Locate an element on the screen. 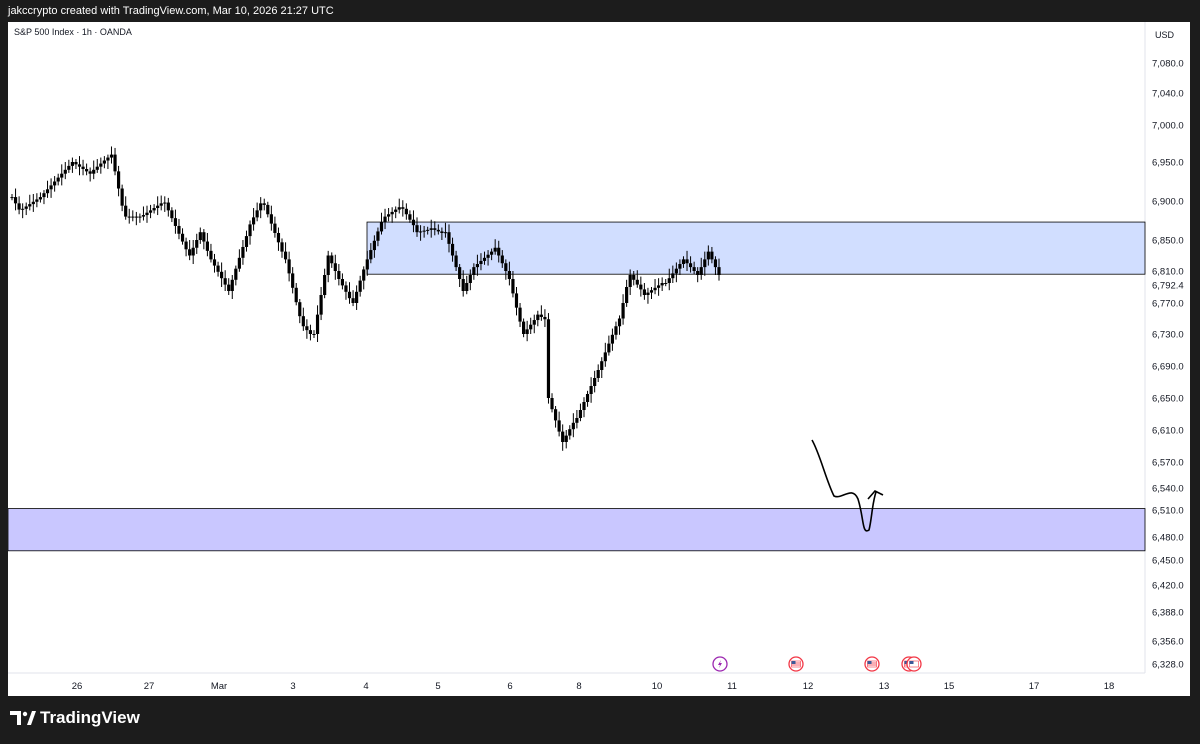  price-tick-label: 6,850.0 is located at coordinates (1168, 241).